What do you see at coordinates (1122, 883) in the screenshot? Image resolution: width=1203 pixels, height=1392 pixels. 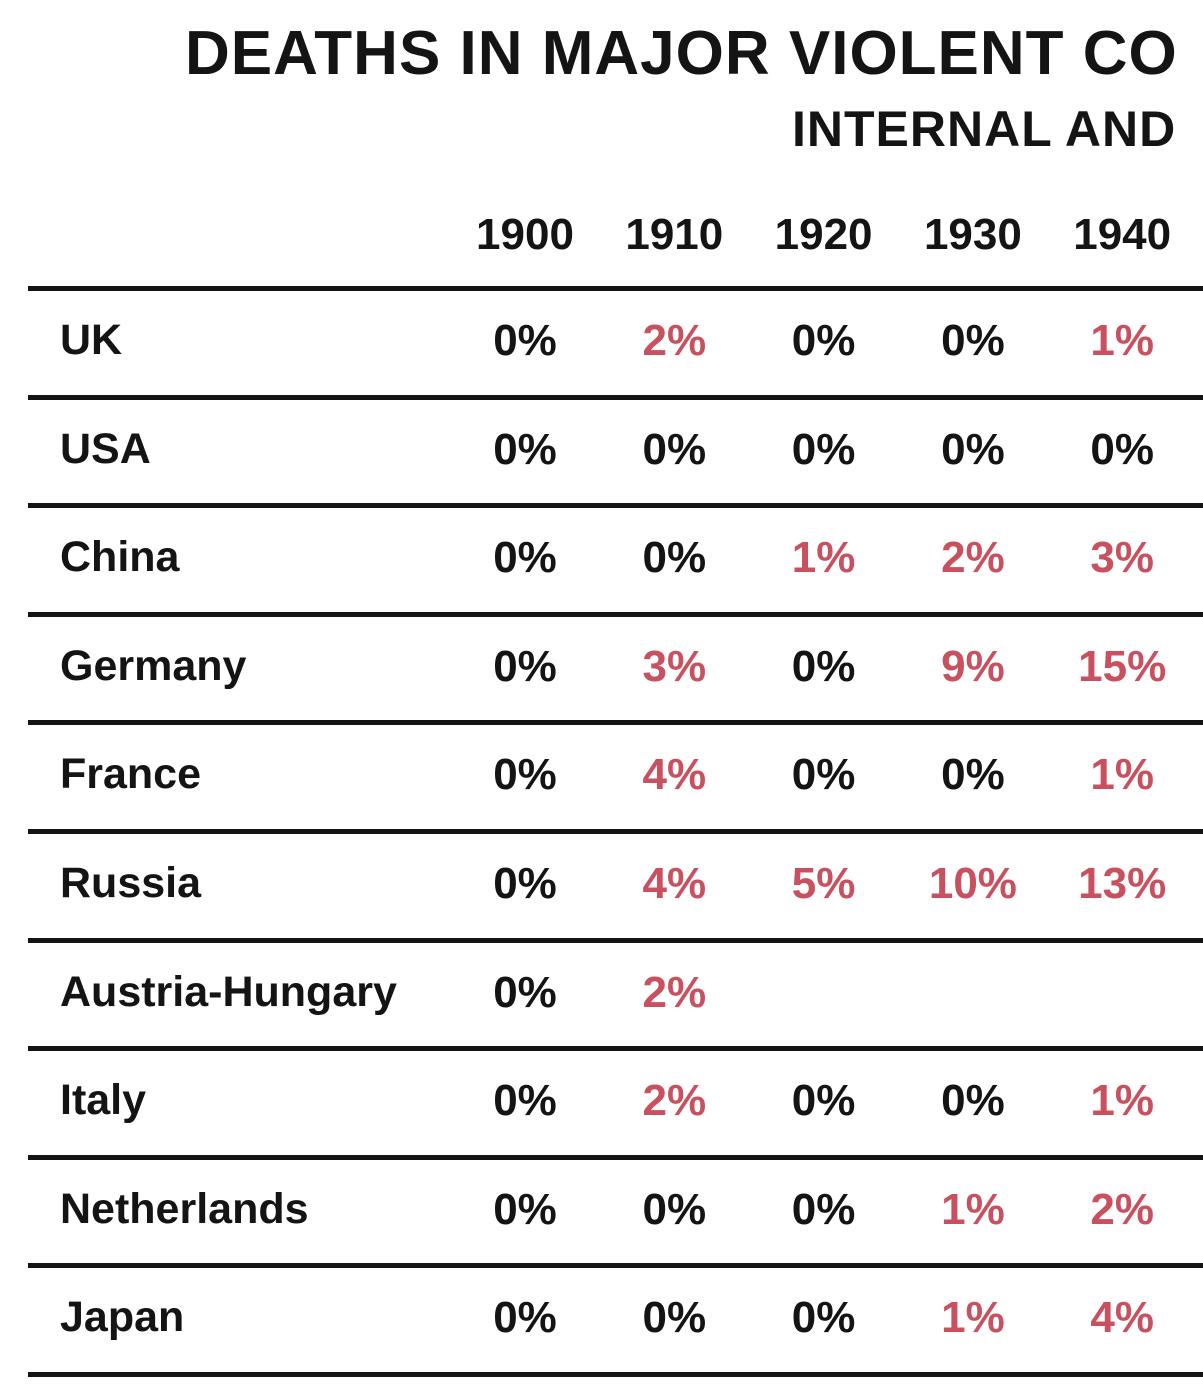 I see `cell-value: 13%` at bounding box center [1122, 883].